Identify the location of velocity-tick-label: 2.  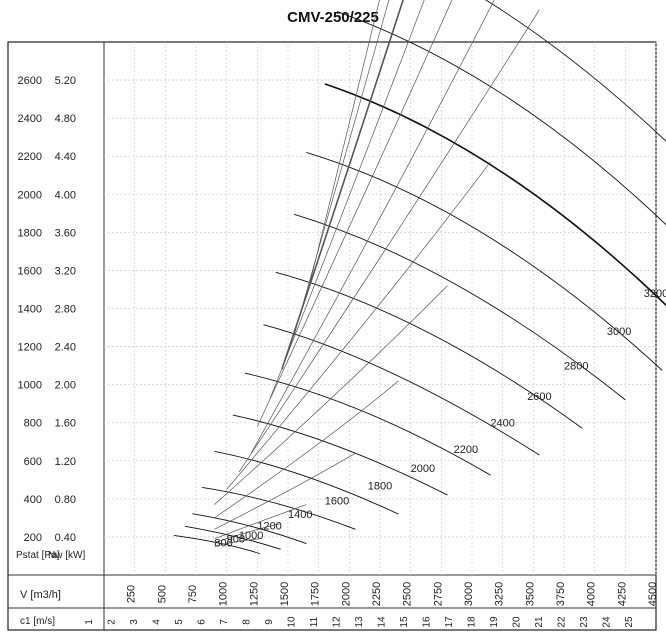
(112, 622).